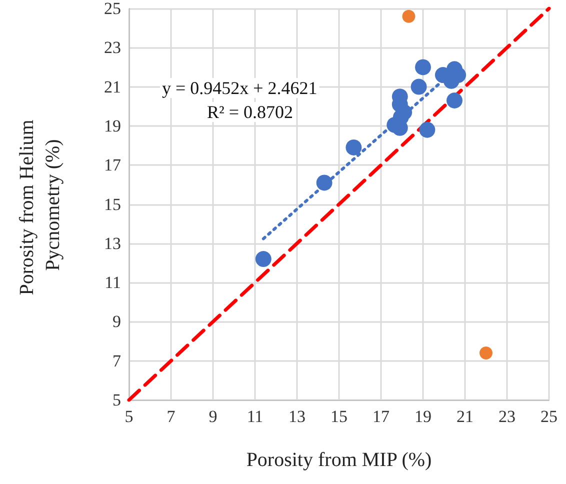 This screenshot has width=566, height=484. What do you see at coordinates (40, 205) in the screenshot?
I see `y-axis-title: Porosity from Helium Pycnometry (%)` at bounding box center [40, 205].